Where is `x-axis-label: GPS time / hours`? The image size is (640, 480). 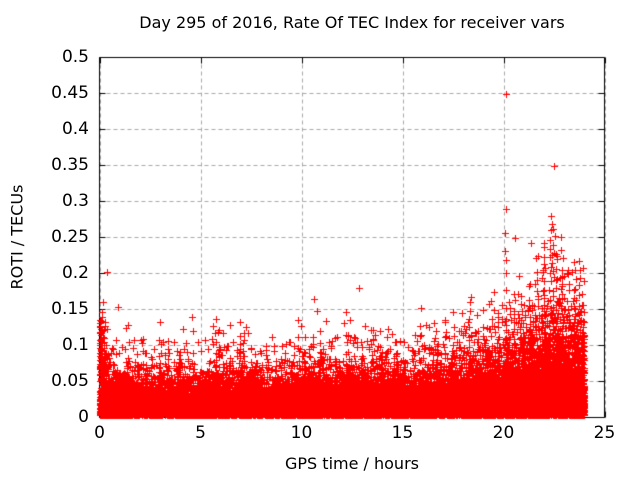
x-axis-label: GPS time / hours is located at coordinates (352, 463).